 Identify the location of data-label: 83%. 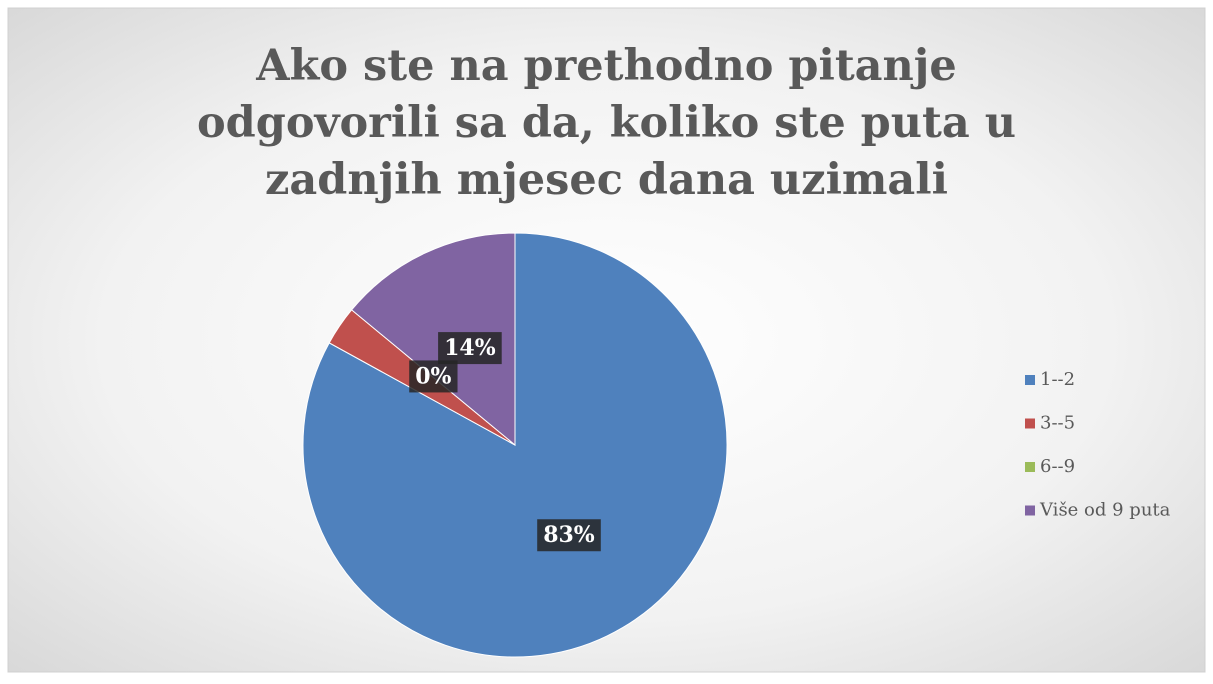
(569, 535).